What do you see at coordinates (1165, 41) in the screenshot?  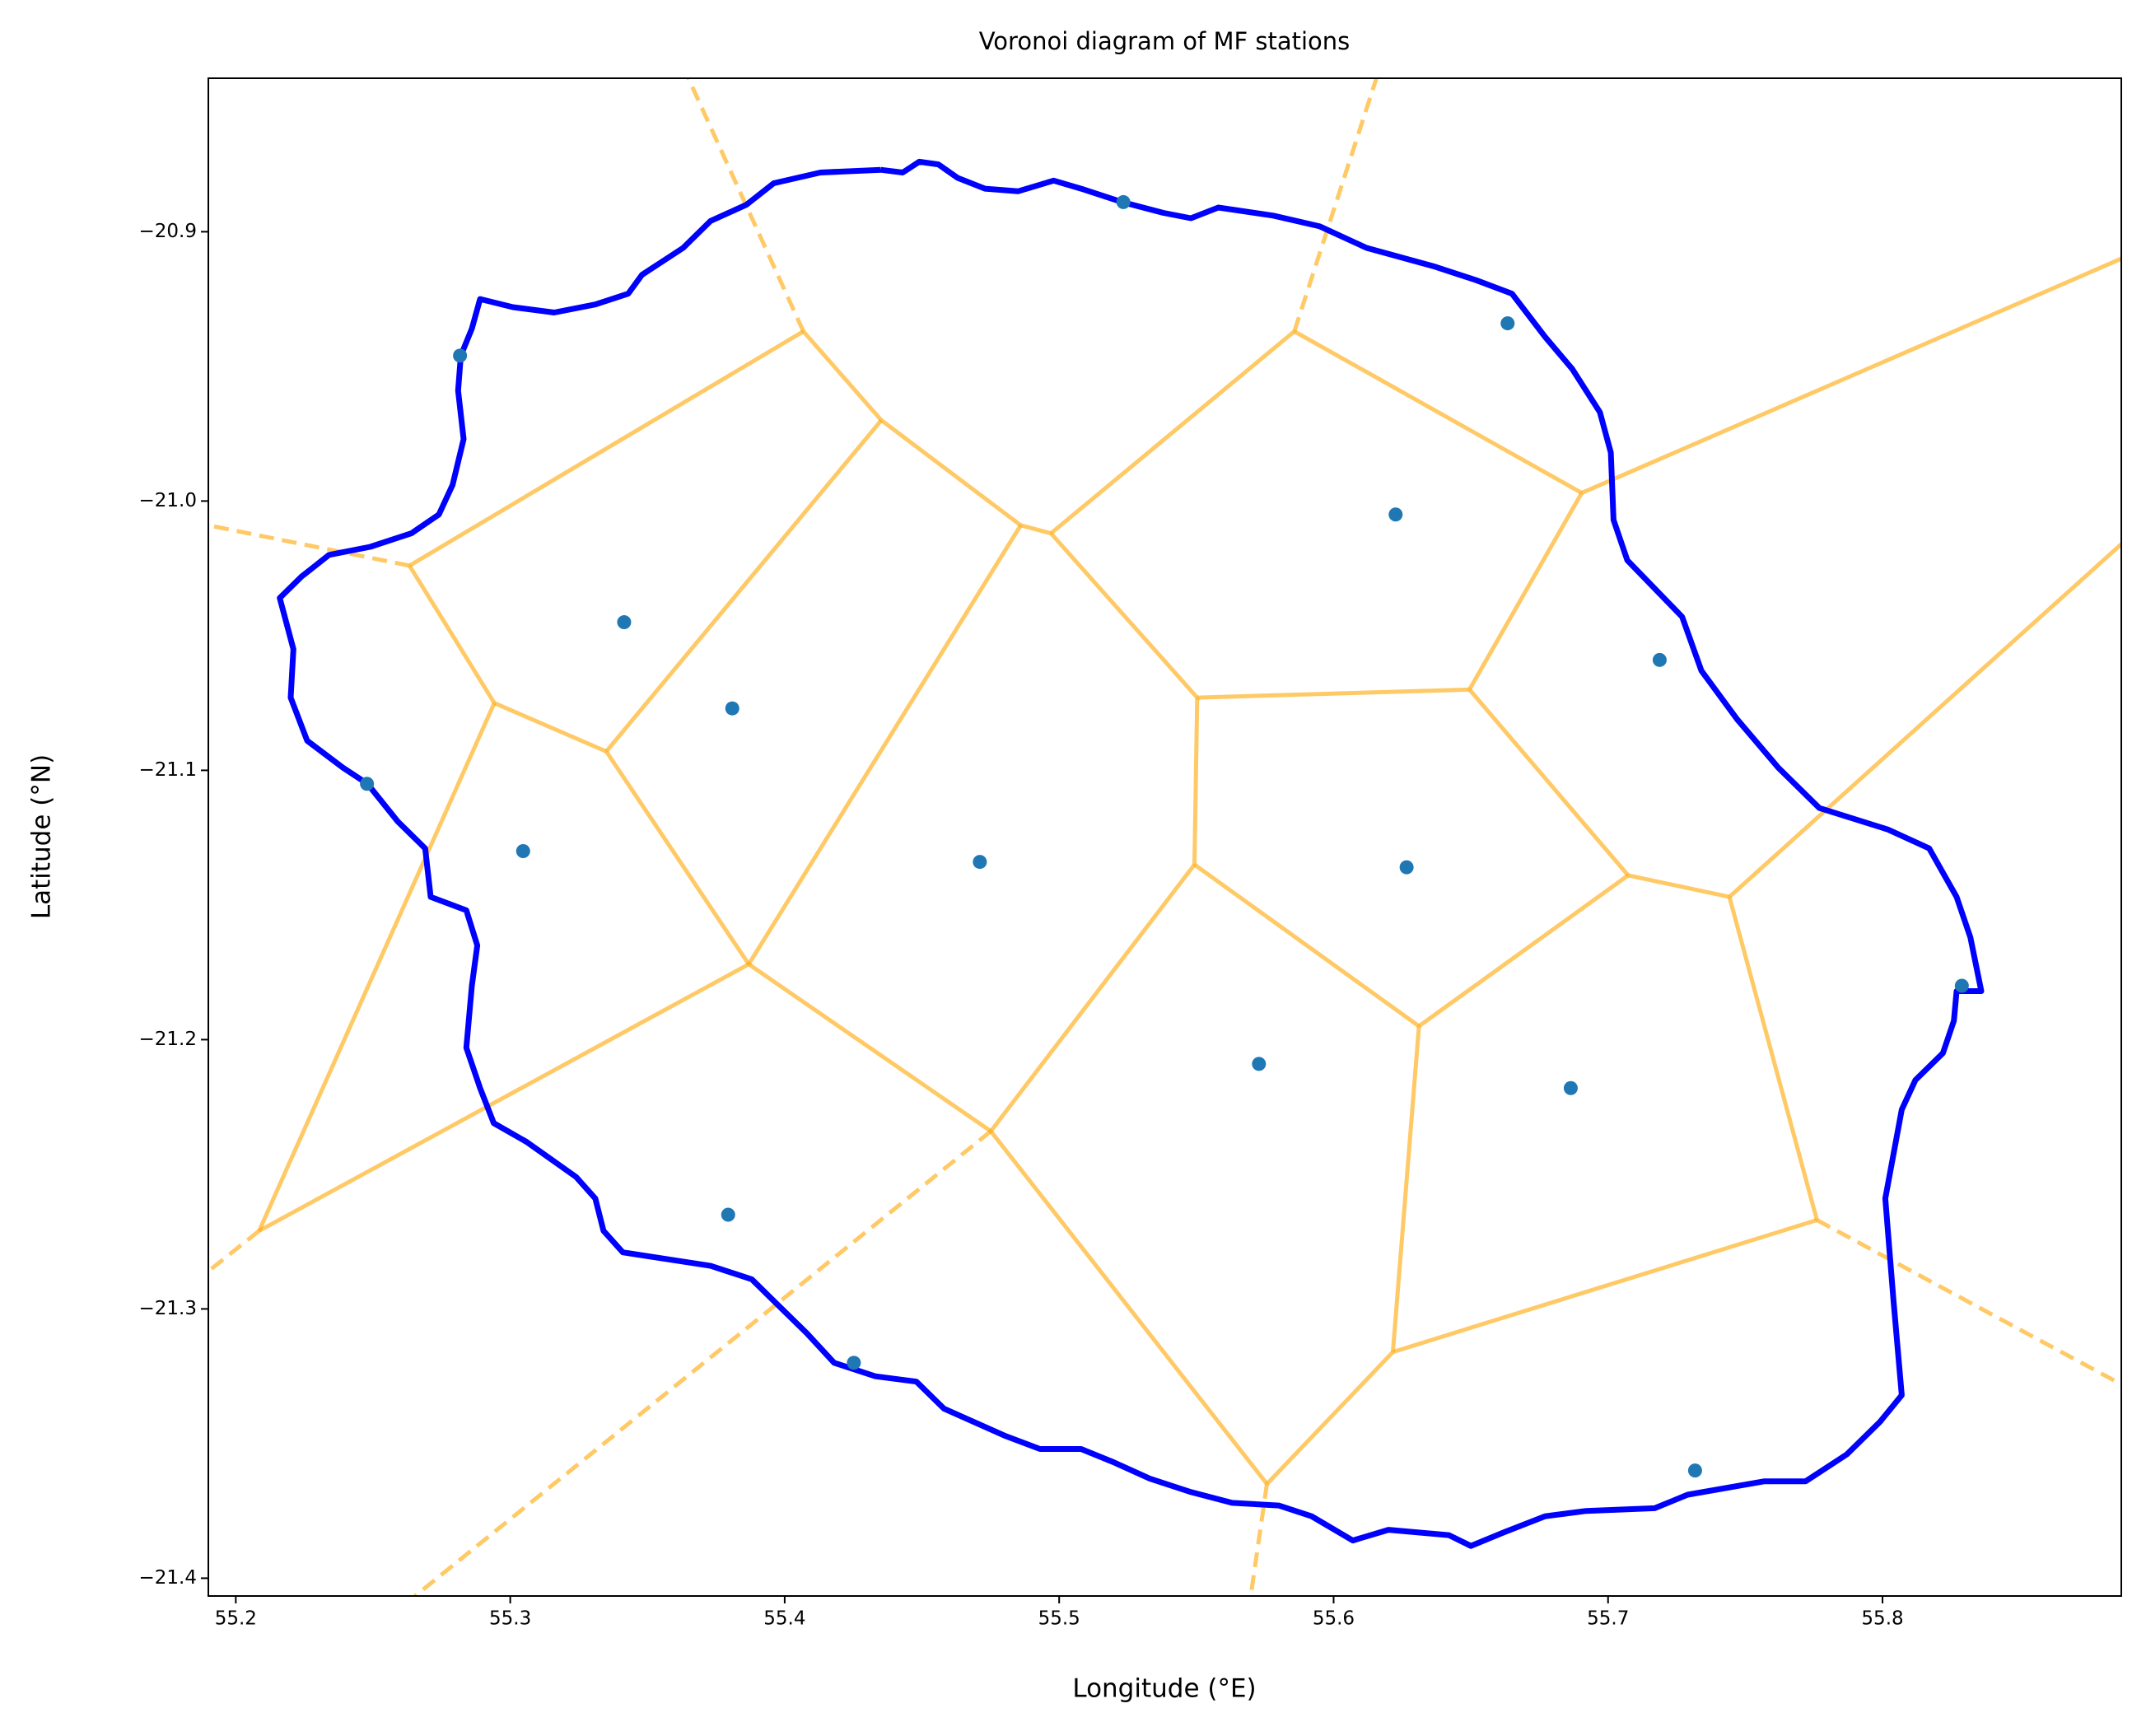 I see `chart-title: Voronoi diagram of MF stations` at bounding box center [1165, 41].